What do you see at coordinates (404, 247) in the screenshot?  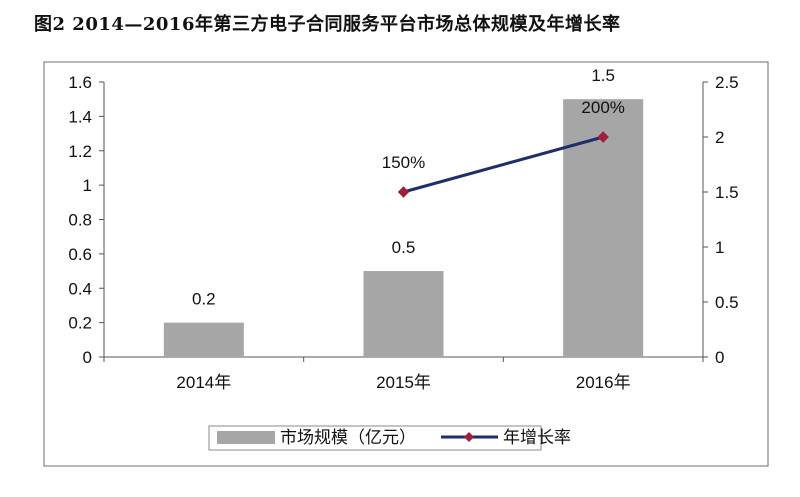 I see `bar-data-label: 0.5` at bounding box center [404, 247].